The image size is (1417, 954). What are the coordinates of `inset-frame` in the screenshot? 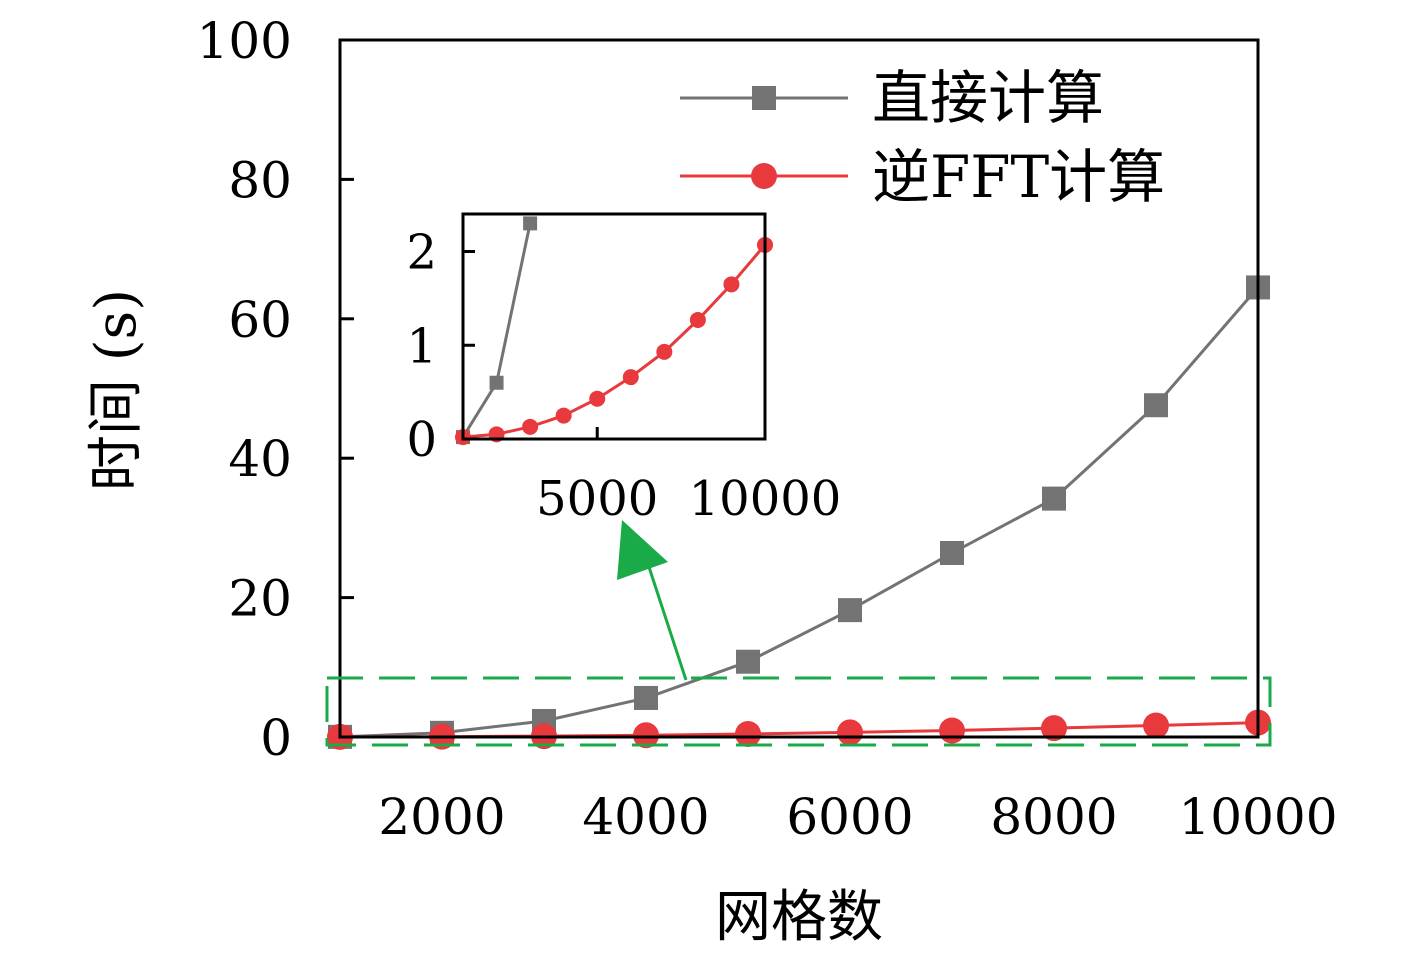 It's located at (614, 326).